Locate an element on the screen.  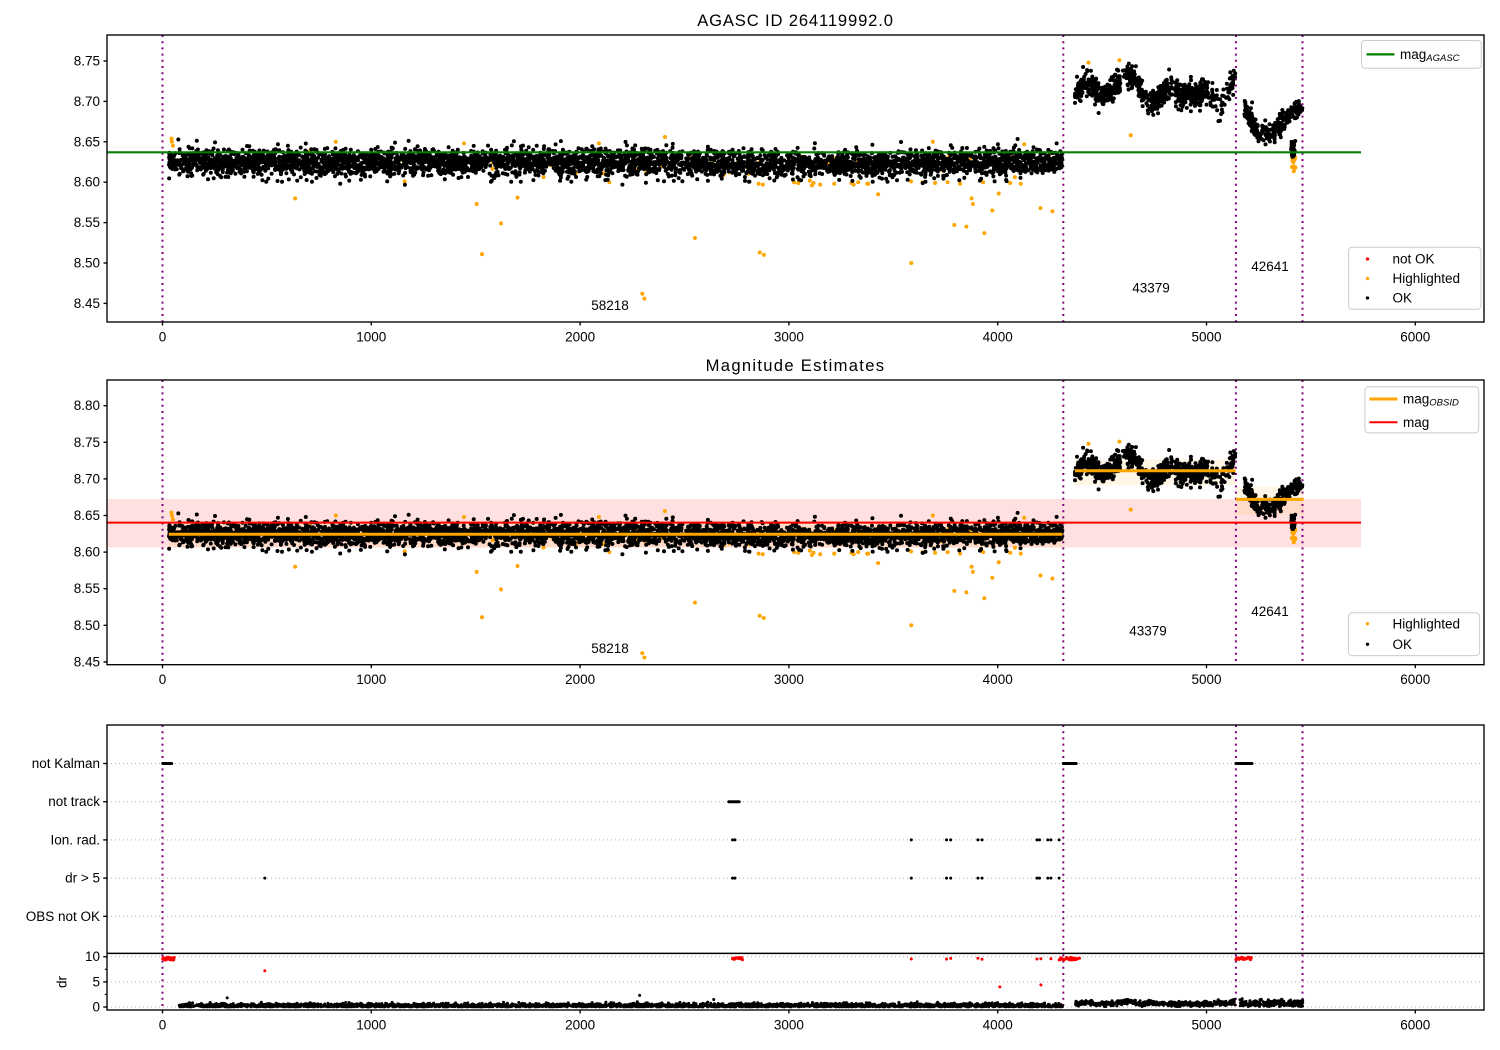
svg-text: AGASC ID 264119992.0 is located at coordinates (795, 20).